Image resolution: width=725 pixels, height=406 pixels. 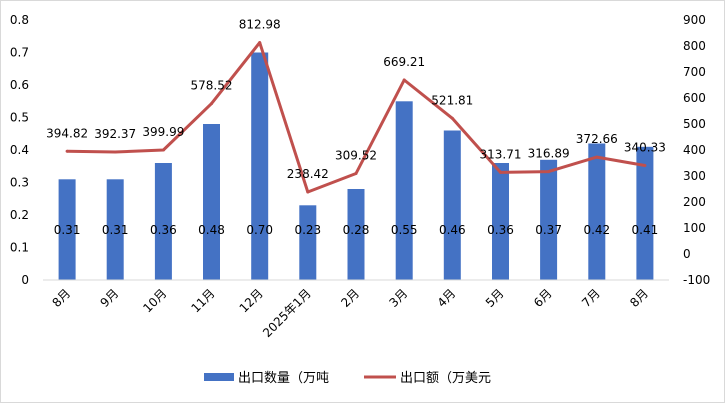 I want to click on line-data-label: 309.52, so click(x=356, y=156).